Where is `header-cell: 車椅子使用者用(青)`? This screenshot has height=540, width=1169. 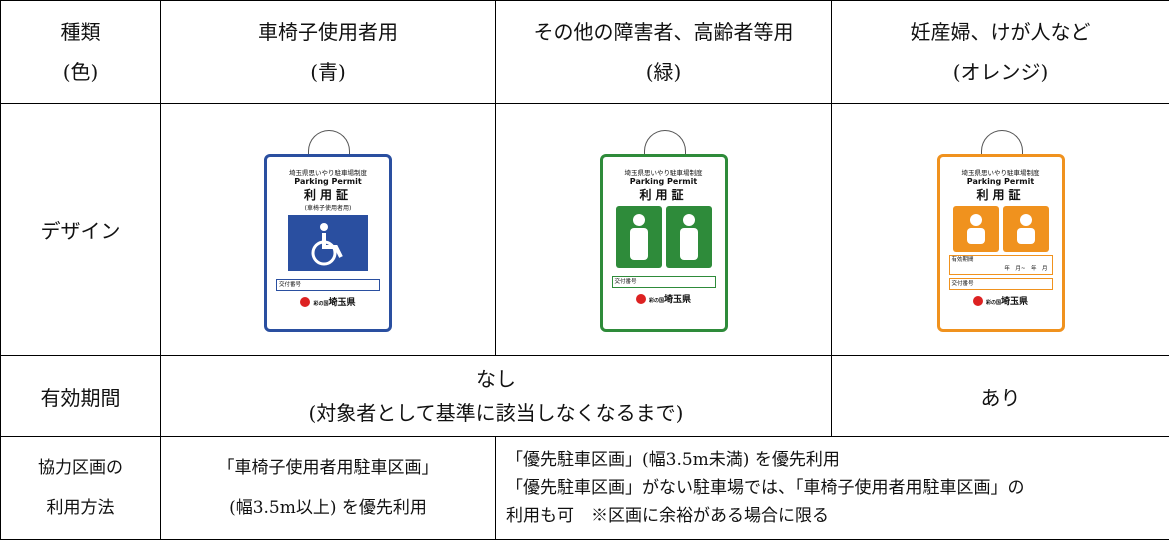
header-cell: 車椅子使用者用(青) is located at coordinates (328, 52).